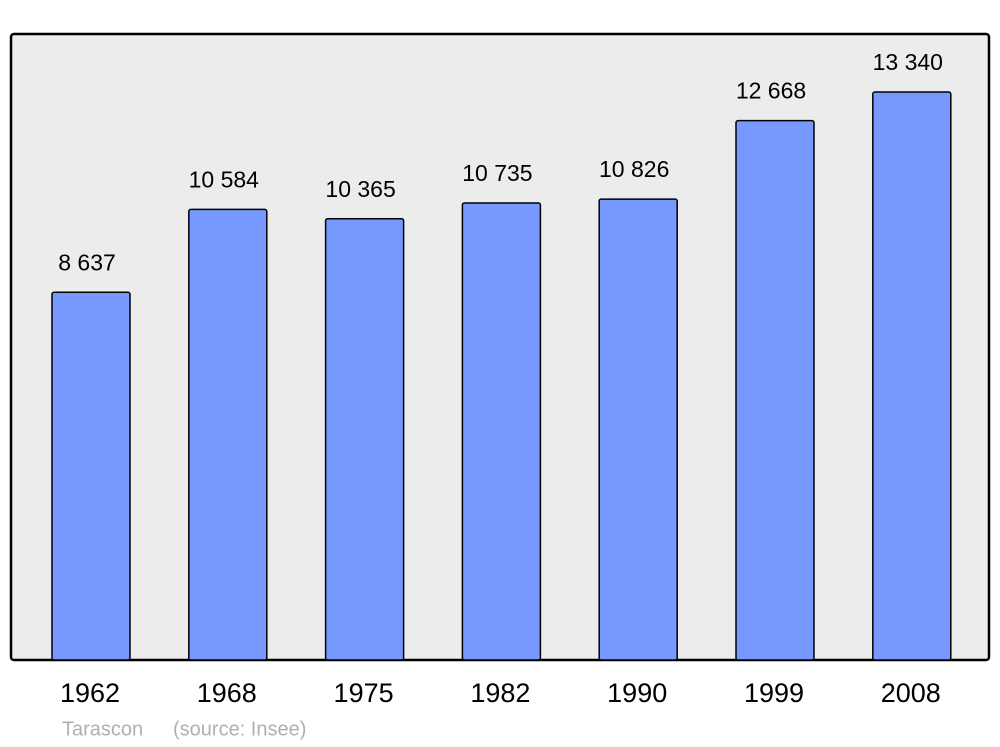 The width and height of the screenshot is (1000, 747). What do you see at coordinates (908, 62) in the screenshot?
I see `value-label: 13 340` at bounding box center [908, 62].